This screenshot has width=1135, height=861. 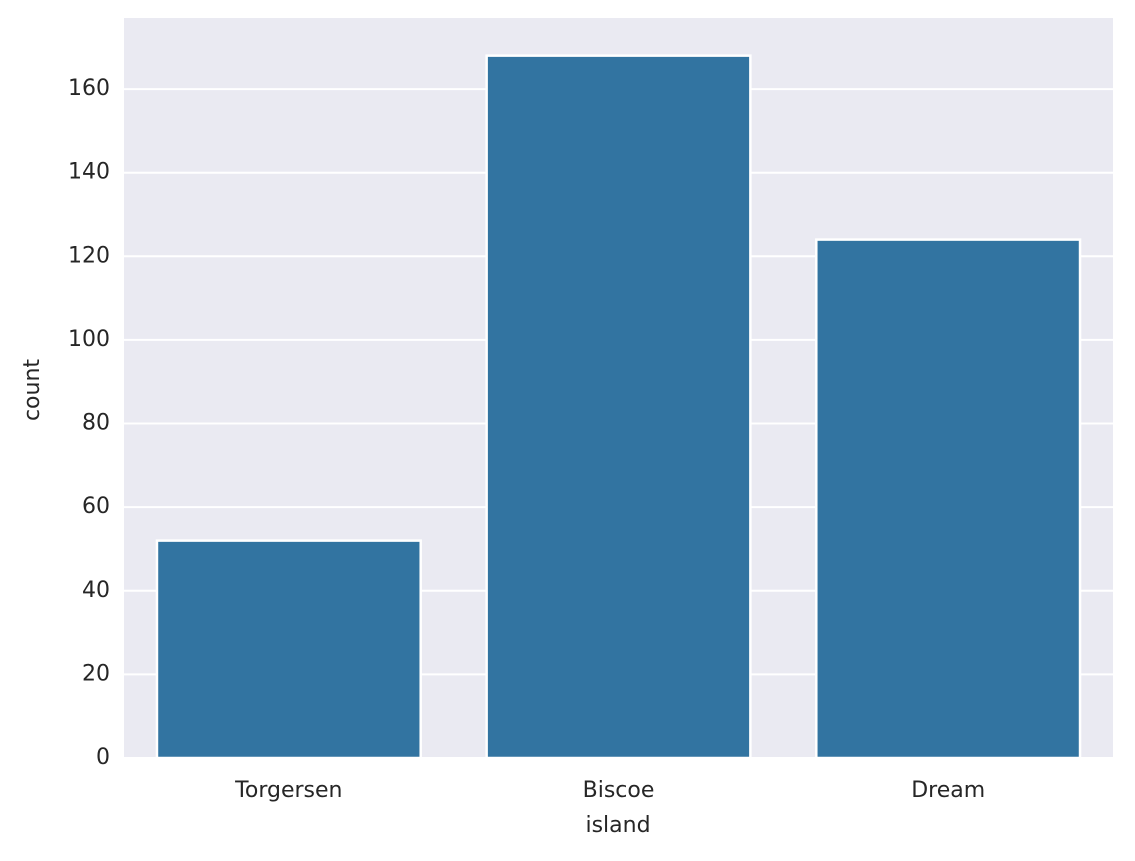 I want to click on y-tick-label: 20, so click(x=96, y=673).